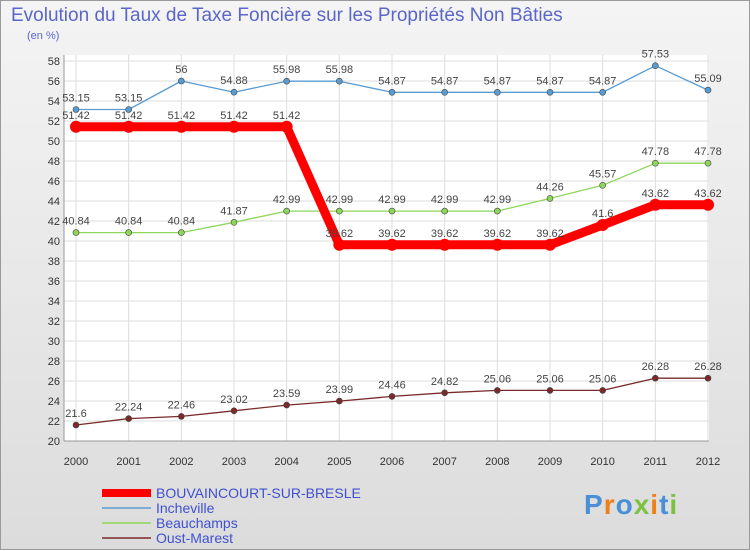  What do you see at coordinates (54, 142) in the screenshot?
I see `y-tick-label: 50` at bounding box center [54, 142].